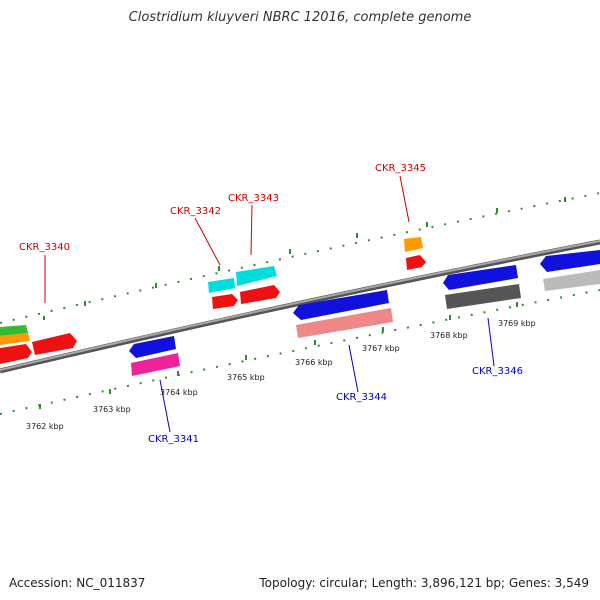 The image size is (600, 600). I want to click on forward-leader-lines, so click(227, 239).